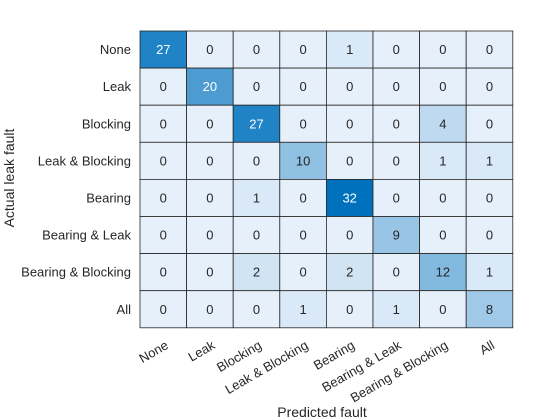 Image resolution: width=560 pixels, height=420 pixels. I want to click on cell-value: 32, so click(349, 197).